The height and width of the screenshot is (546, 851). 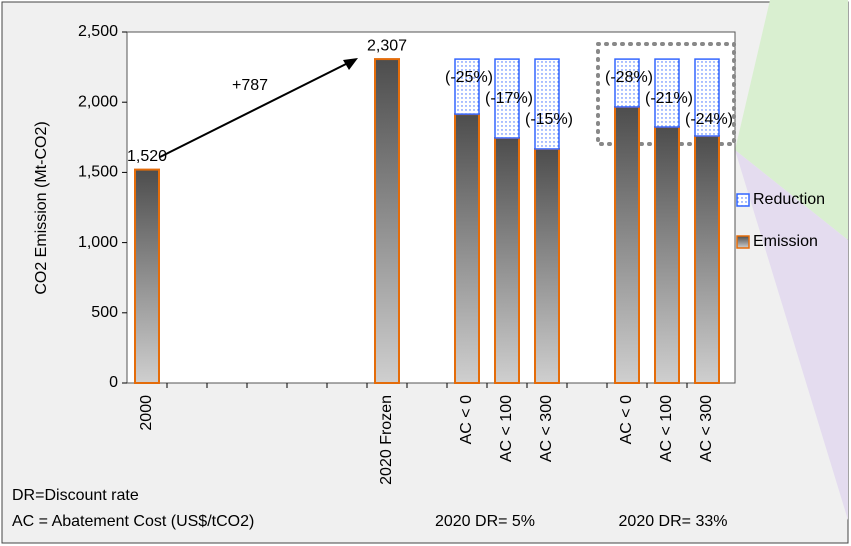 What do you see at coordinates (469, 77) in the screenshot?
I see `percent-label: (-25%)` at bounding box center [469, 77].